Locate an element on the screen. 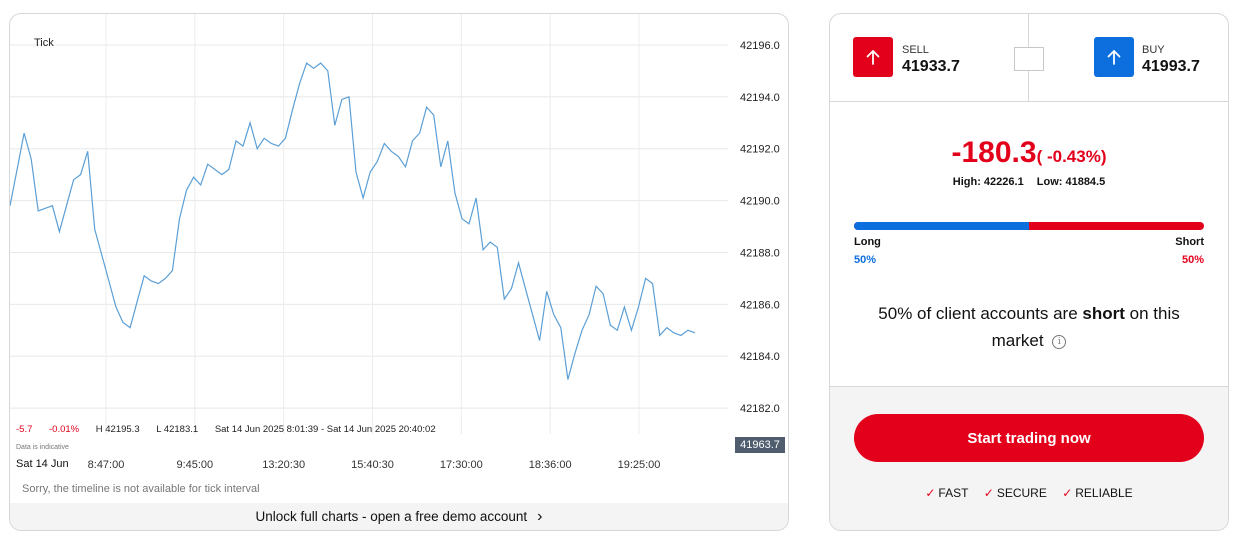  y-tick-label: 42188.0 is located at coordinates (760, 253).